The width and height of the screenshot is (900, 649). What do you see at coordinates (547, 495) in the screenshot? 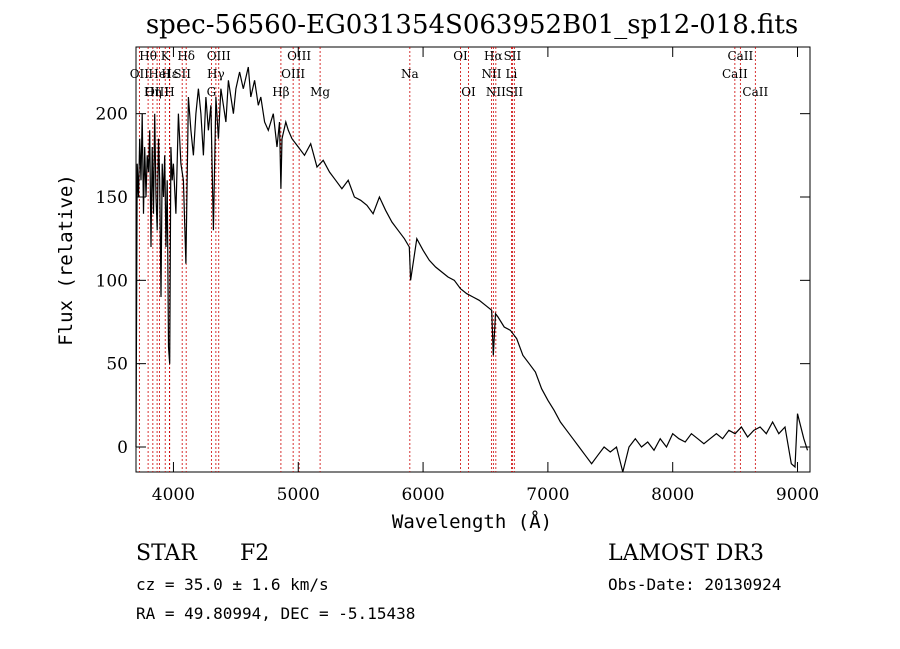
I see `x-tick-label: 7000` at bounding box center [547, 495].